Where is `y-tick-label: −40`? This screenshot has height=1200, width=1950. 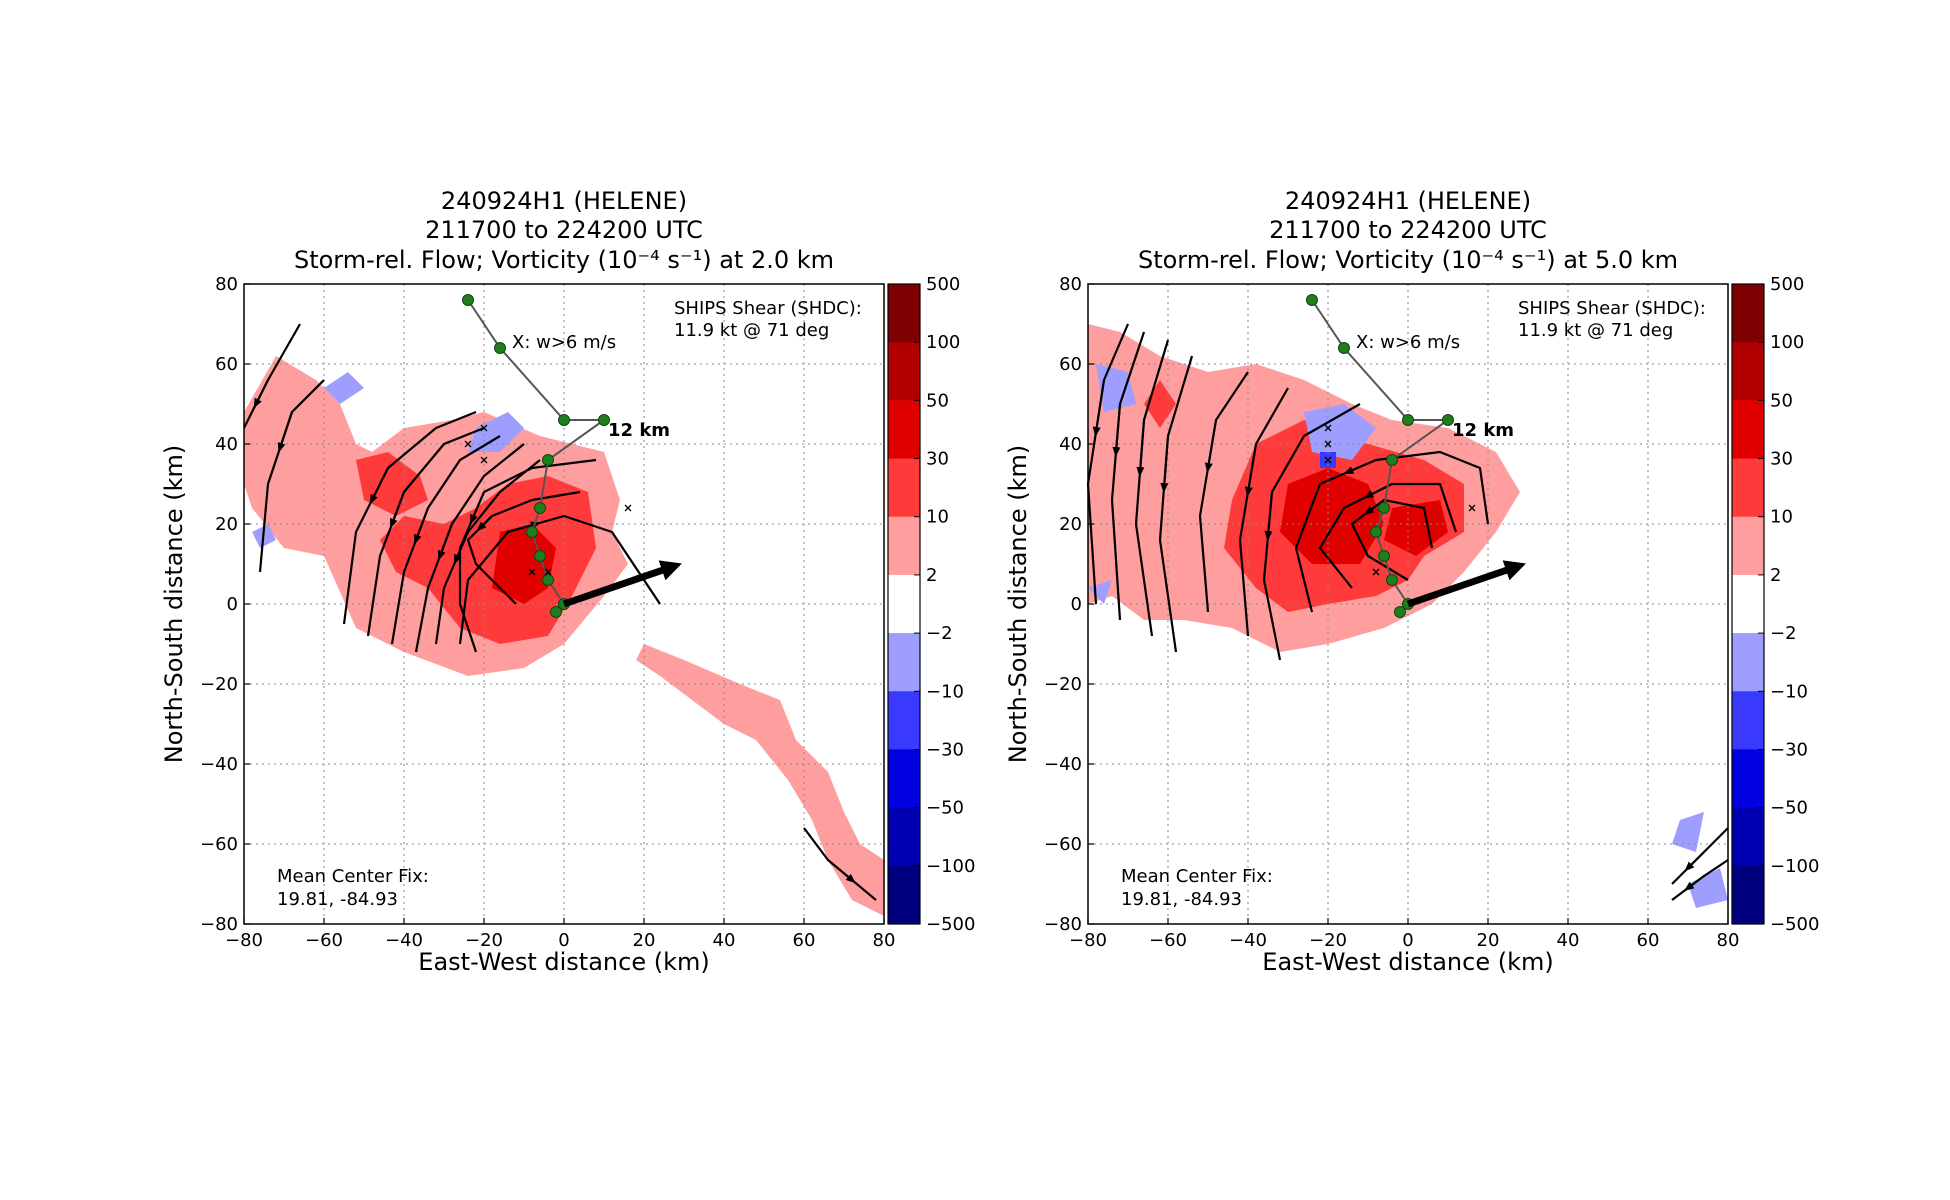
y-tick-label: −40 is located at coordinates (219, 764).